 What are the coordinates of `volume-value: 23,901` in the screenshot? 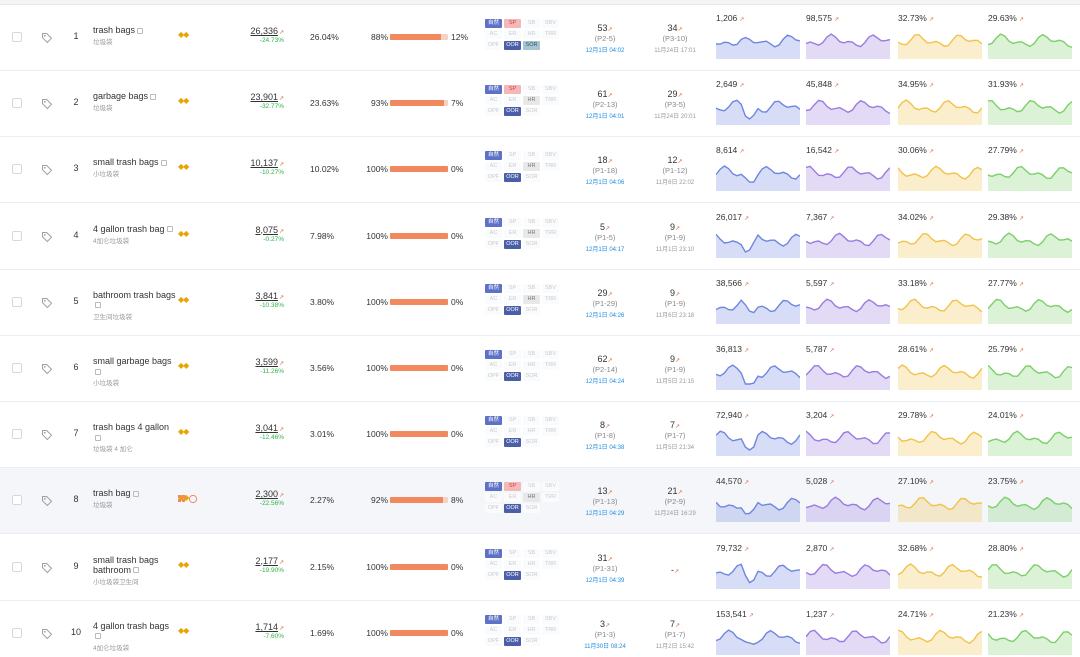 It's located at (264, 97).